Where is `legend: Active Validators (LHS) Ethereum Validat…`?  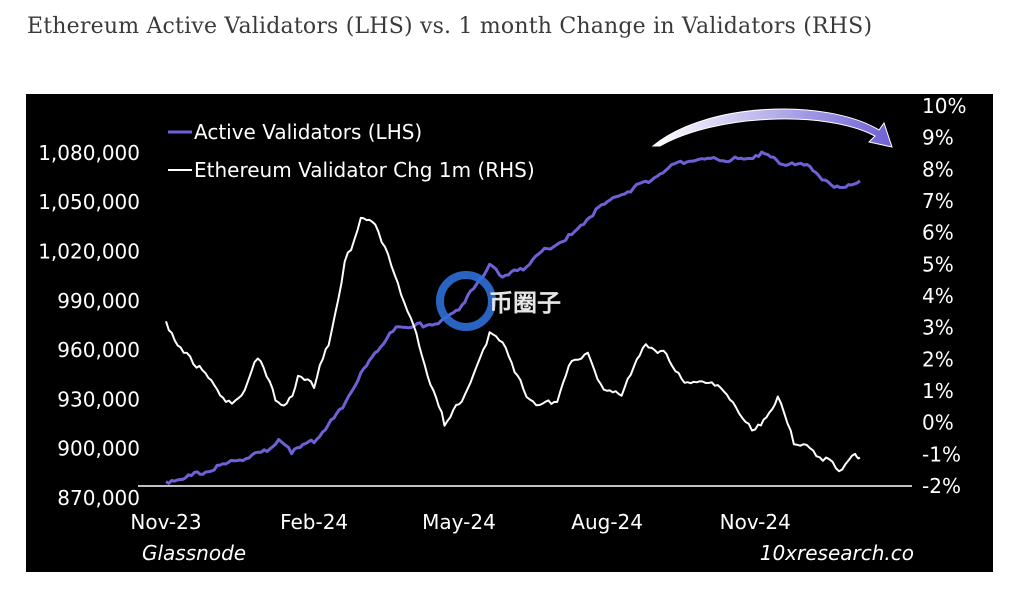
legend: Active Validators (LHS) Ethereum Validat… is located at coordinates (351, 151).